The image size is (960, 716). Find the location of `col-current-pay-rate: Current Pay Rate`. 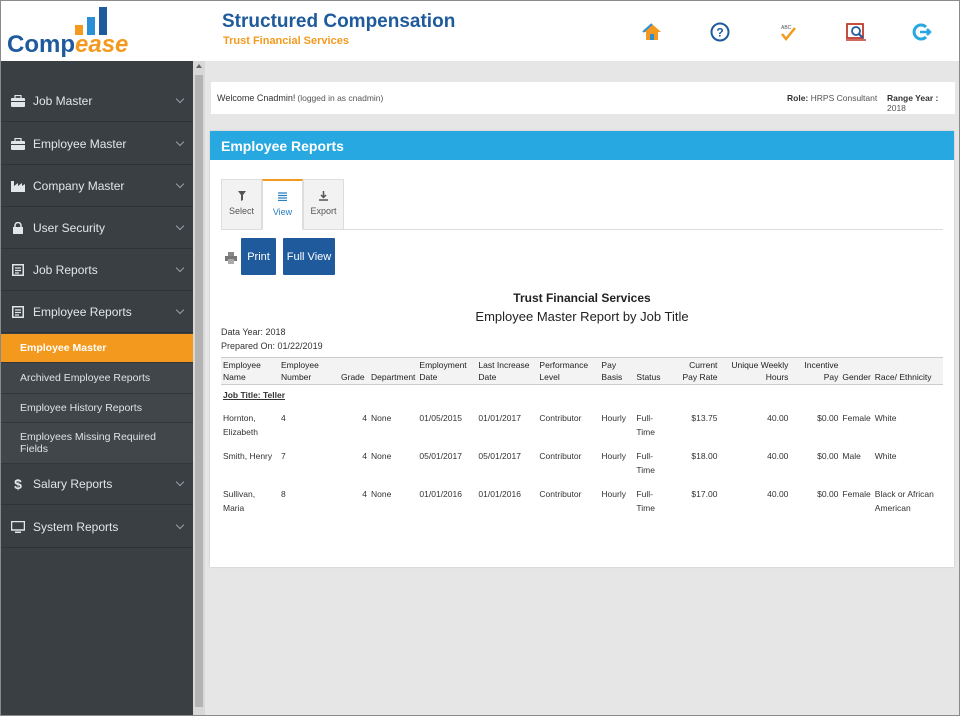

col-current-pay-rate: Current Pay Rate is located at coordinates (695, 371).